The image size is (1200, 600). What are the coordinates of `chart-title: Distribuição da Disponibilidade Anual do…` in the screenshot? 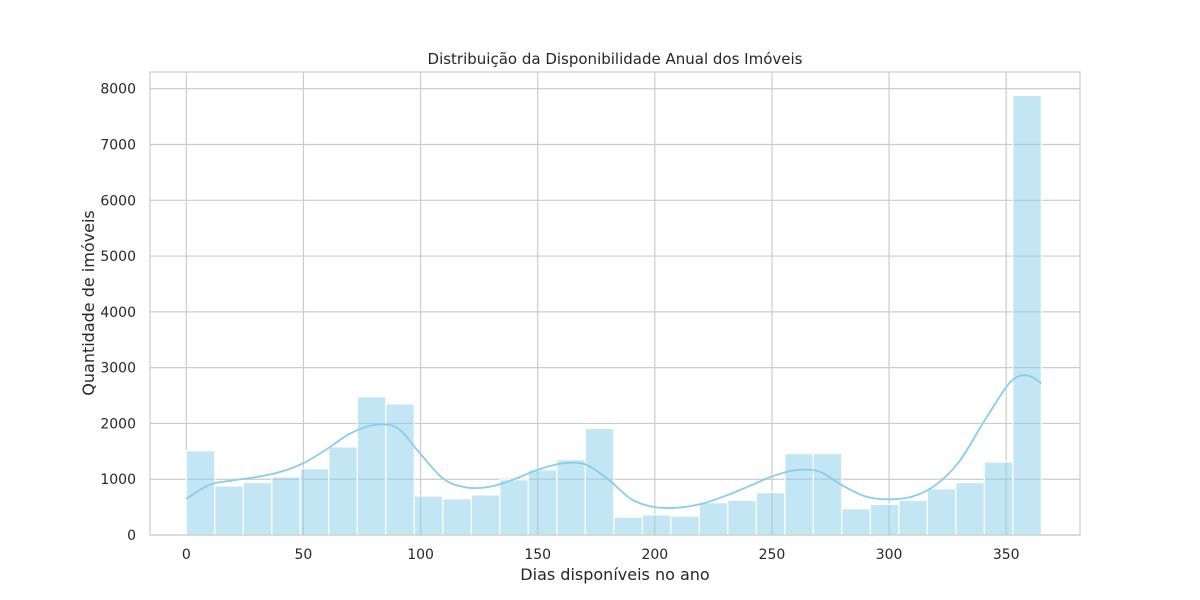 It's located at (615, 59).